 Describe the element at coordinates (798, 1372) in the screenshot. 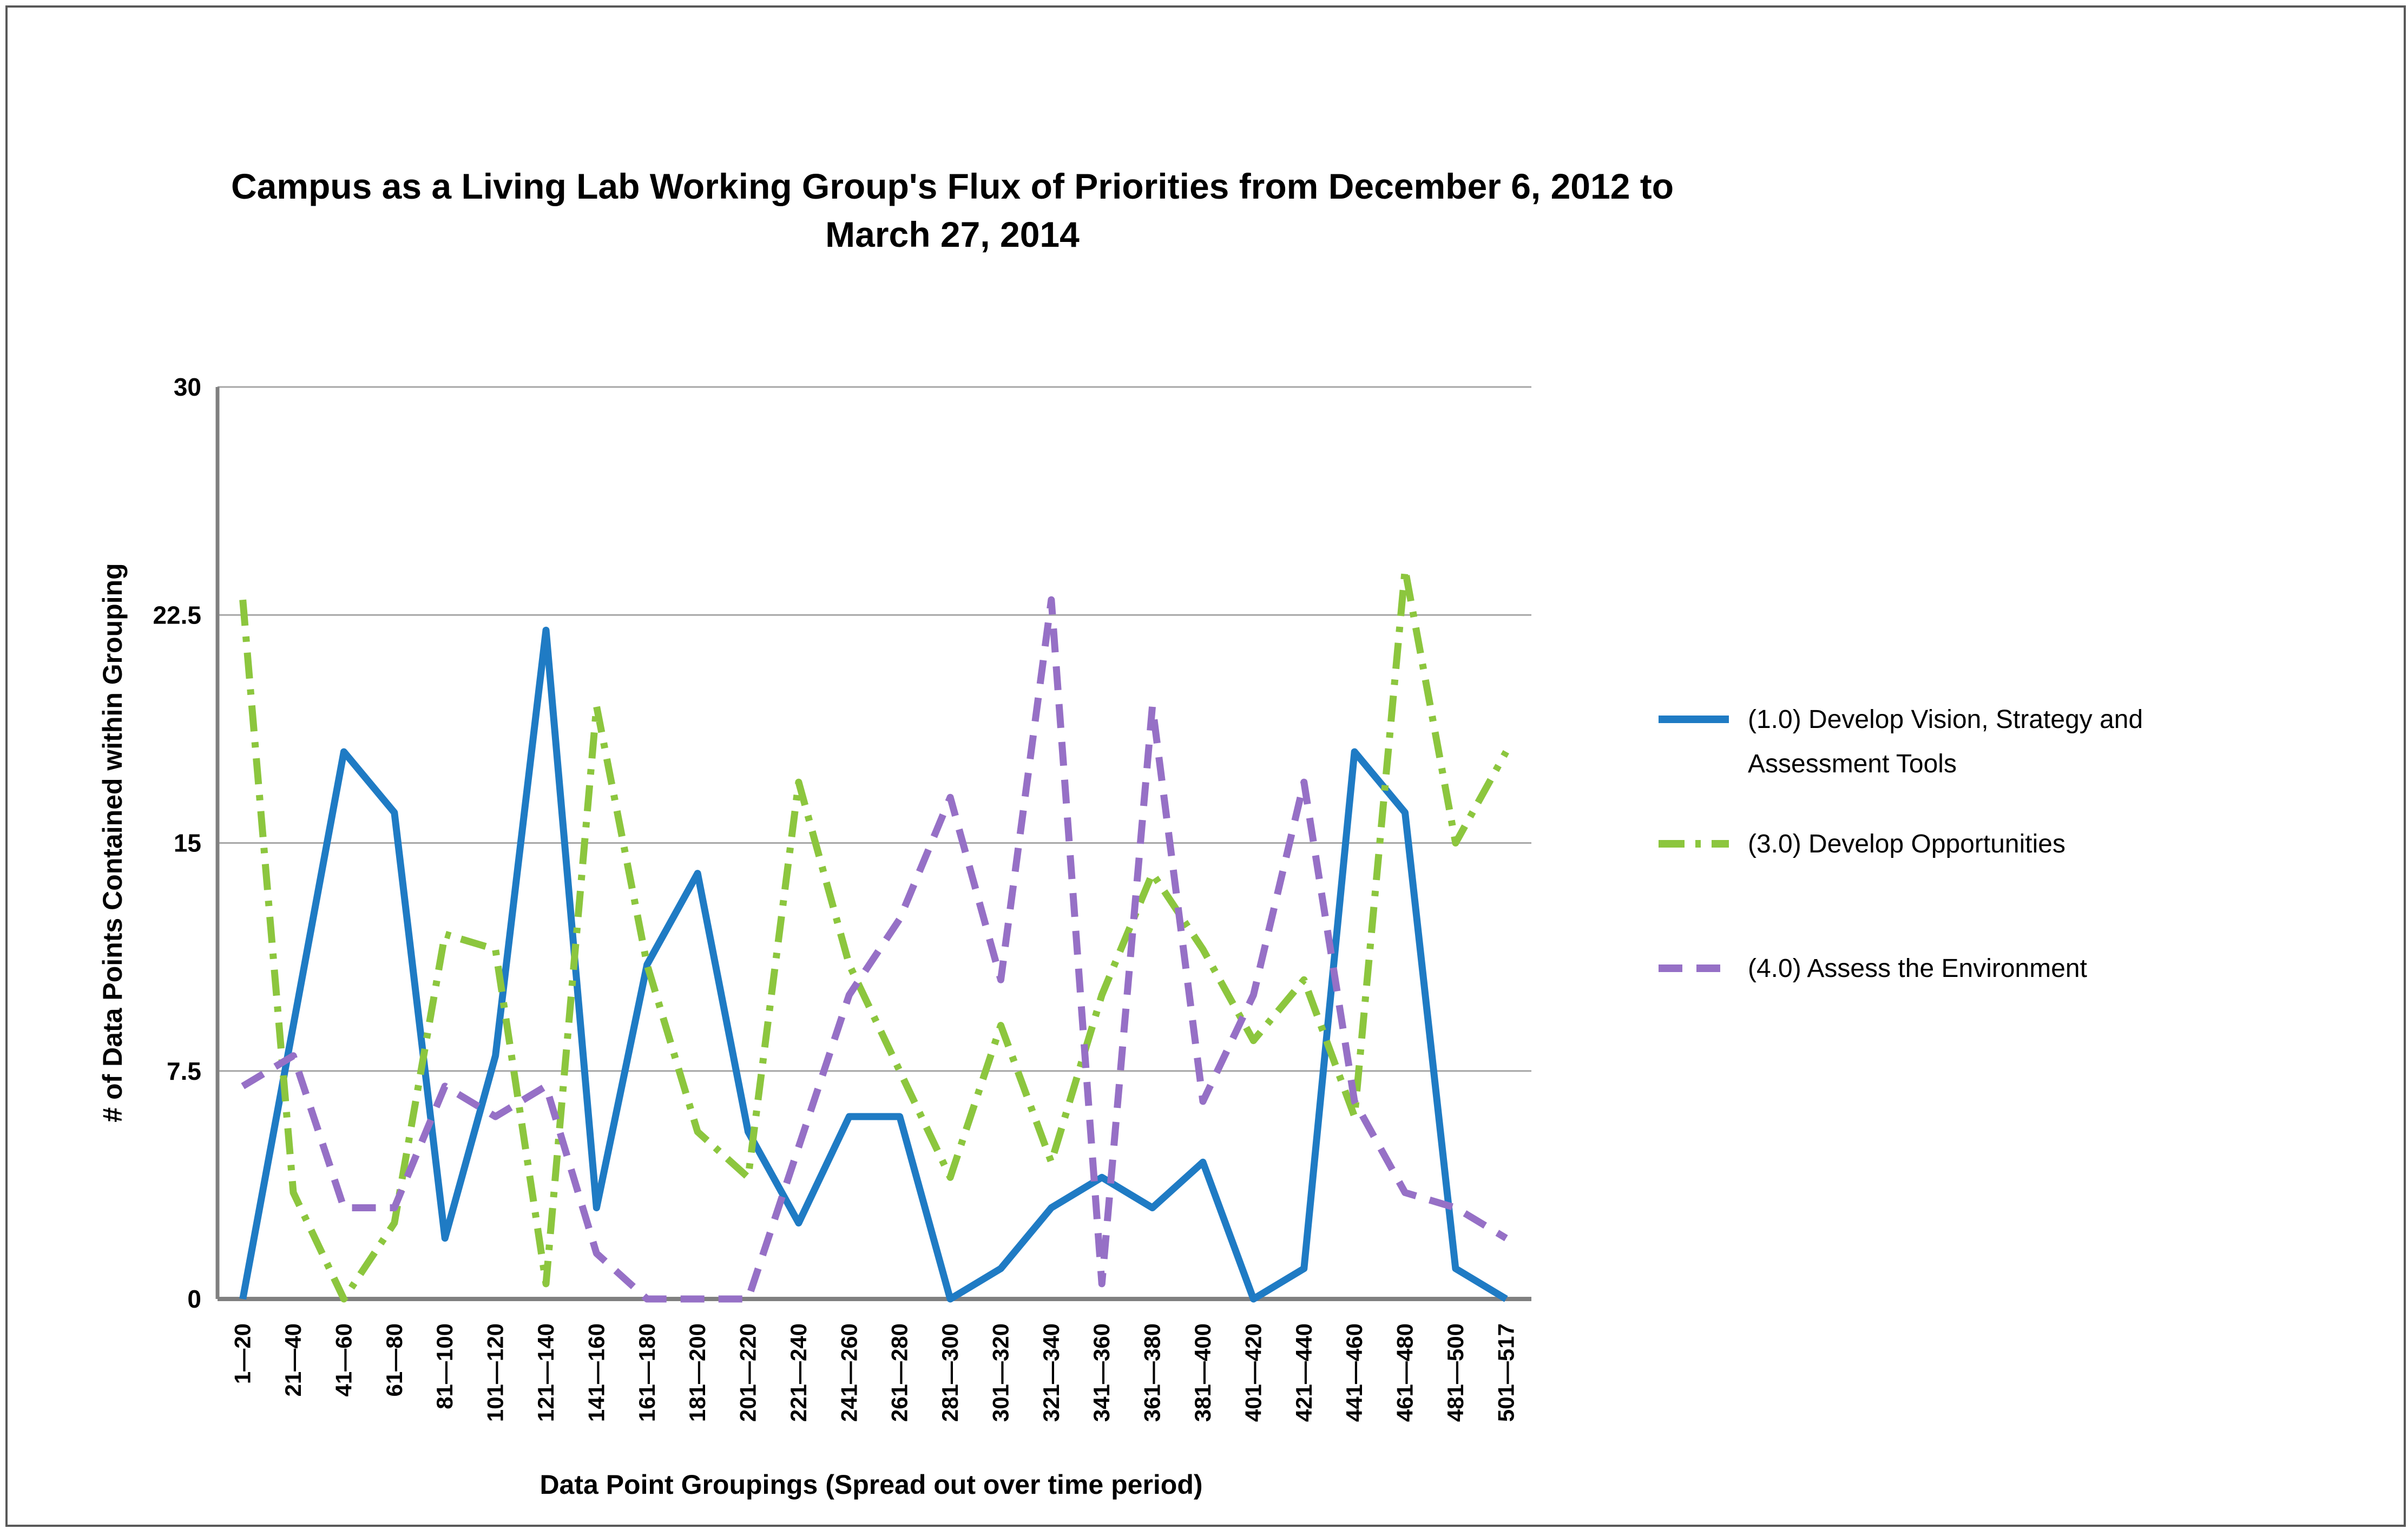

I see `x-tick-label: 221—240` at that location.